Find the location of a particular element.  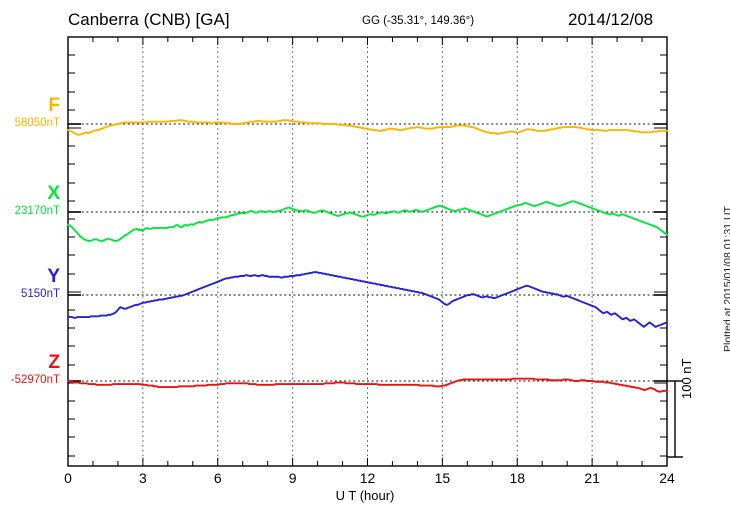

trace-f is located at coordinates (367, 127).